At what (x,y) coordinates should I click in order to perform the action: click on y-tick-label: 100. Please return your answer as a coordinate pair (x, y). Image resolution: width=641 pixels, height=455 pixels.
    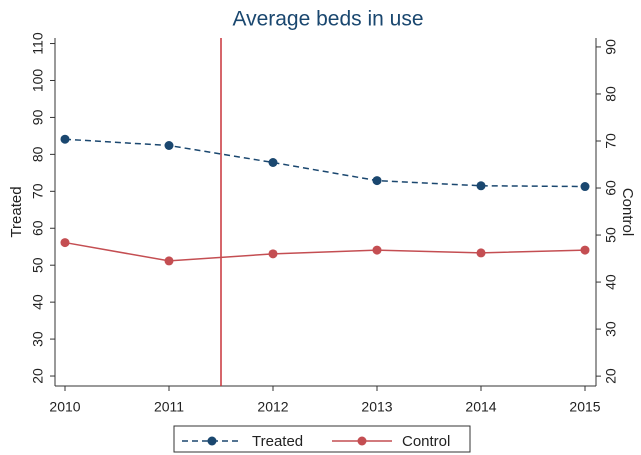
    Looking at the image, I should click on (38, 81).